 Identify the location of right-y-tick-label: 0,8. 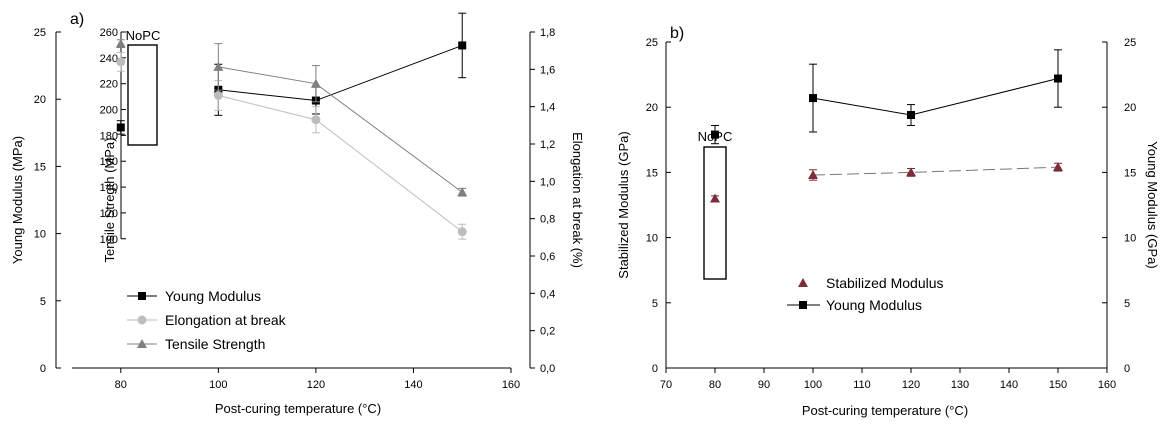
(547, 220).